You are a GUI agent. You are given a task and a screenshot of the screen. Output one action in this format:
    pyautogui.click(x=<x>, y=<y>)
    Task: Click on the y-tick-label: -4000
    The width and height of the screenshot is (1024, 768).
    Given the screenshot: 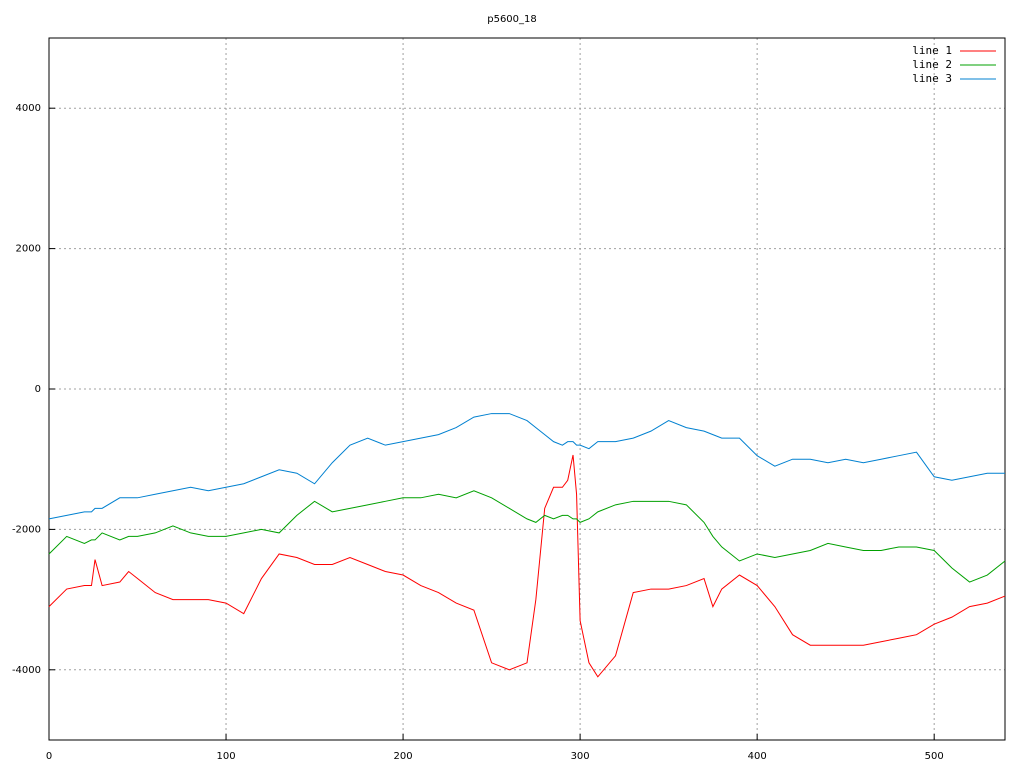 What is the action you would take?
    pyautogui.click(x=26, y=670)
    